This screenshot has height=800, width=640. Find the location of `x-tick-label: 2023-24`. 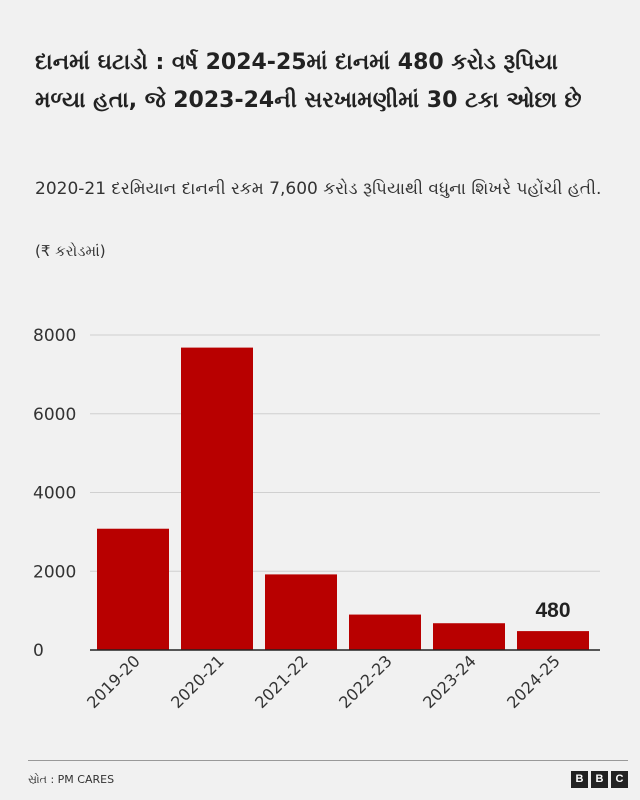

x-tick-label: 2023-24 is located at coordinates (449, 681).